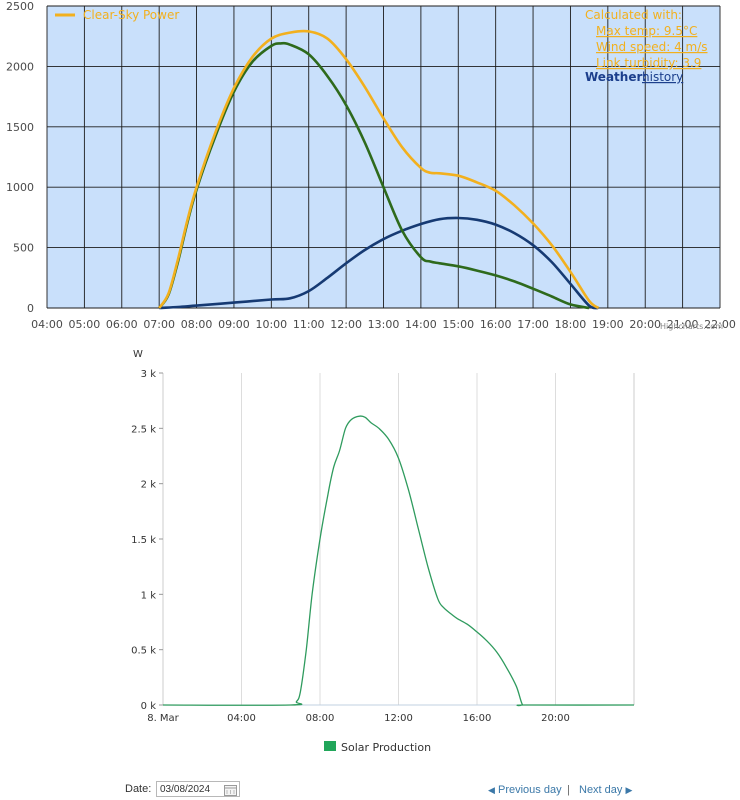  I want to click on arrow-right-icon: ▶, so click(629, 790).